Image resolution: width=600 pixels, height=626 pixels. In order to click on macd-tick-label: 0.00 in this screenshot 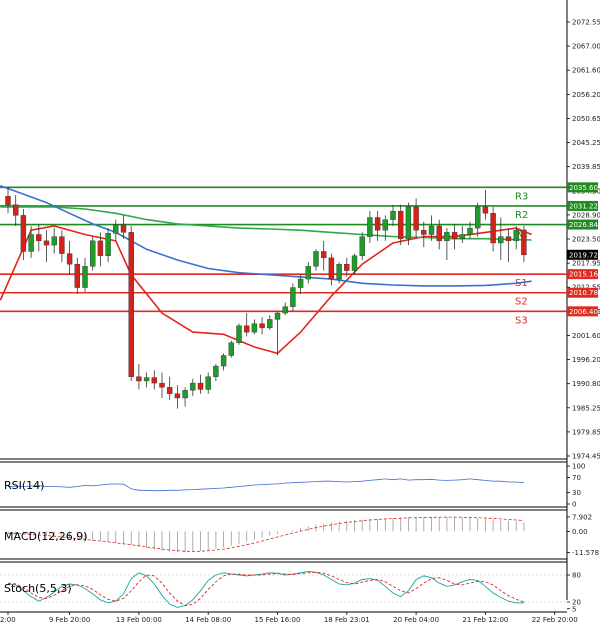, I will do `click(580, 532)`.